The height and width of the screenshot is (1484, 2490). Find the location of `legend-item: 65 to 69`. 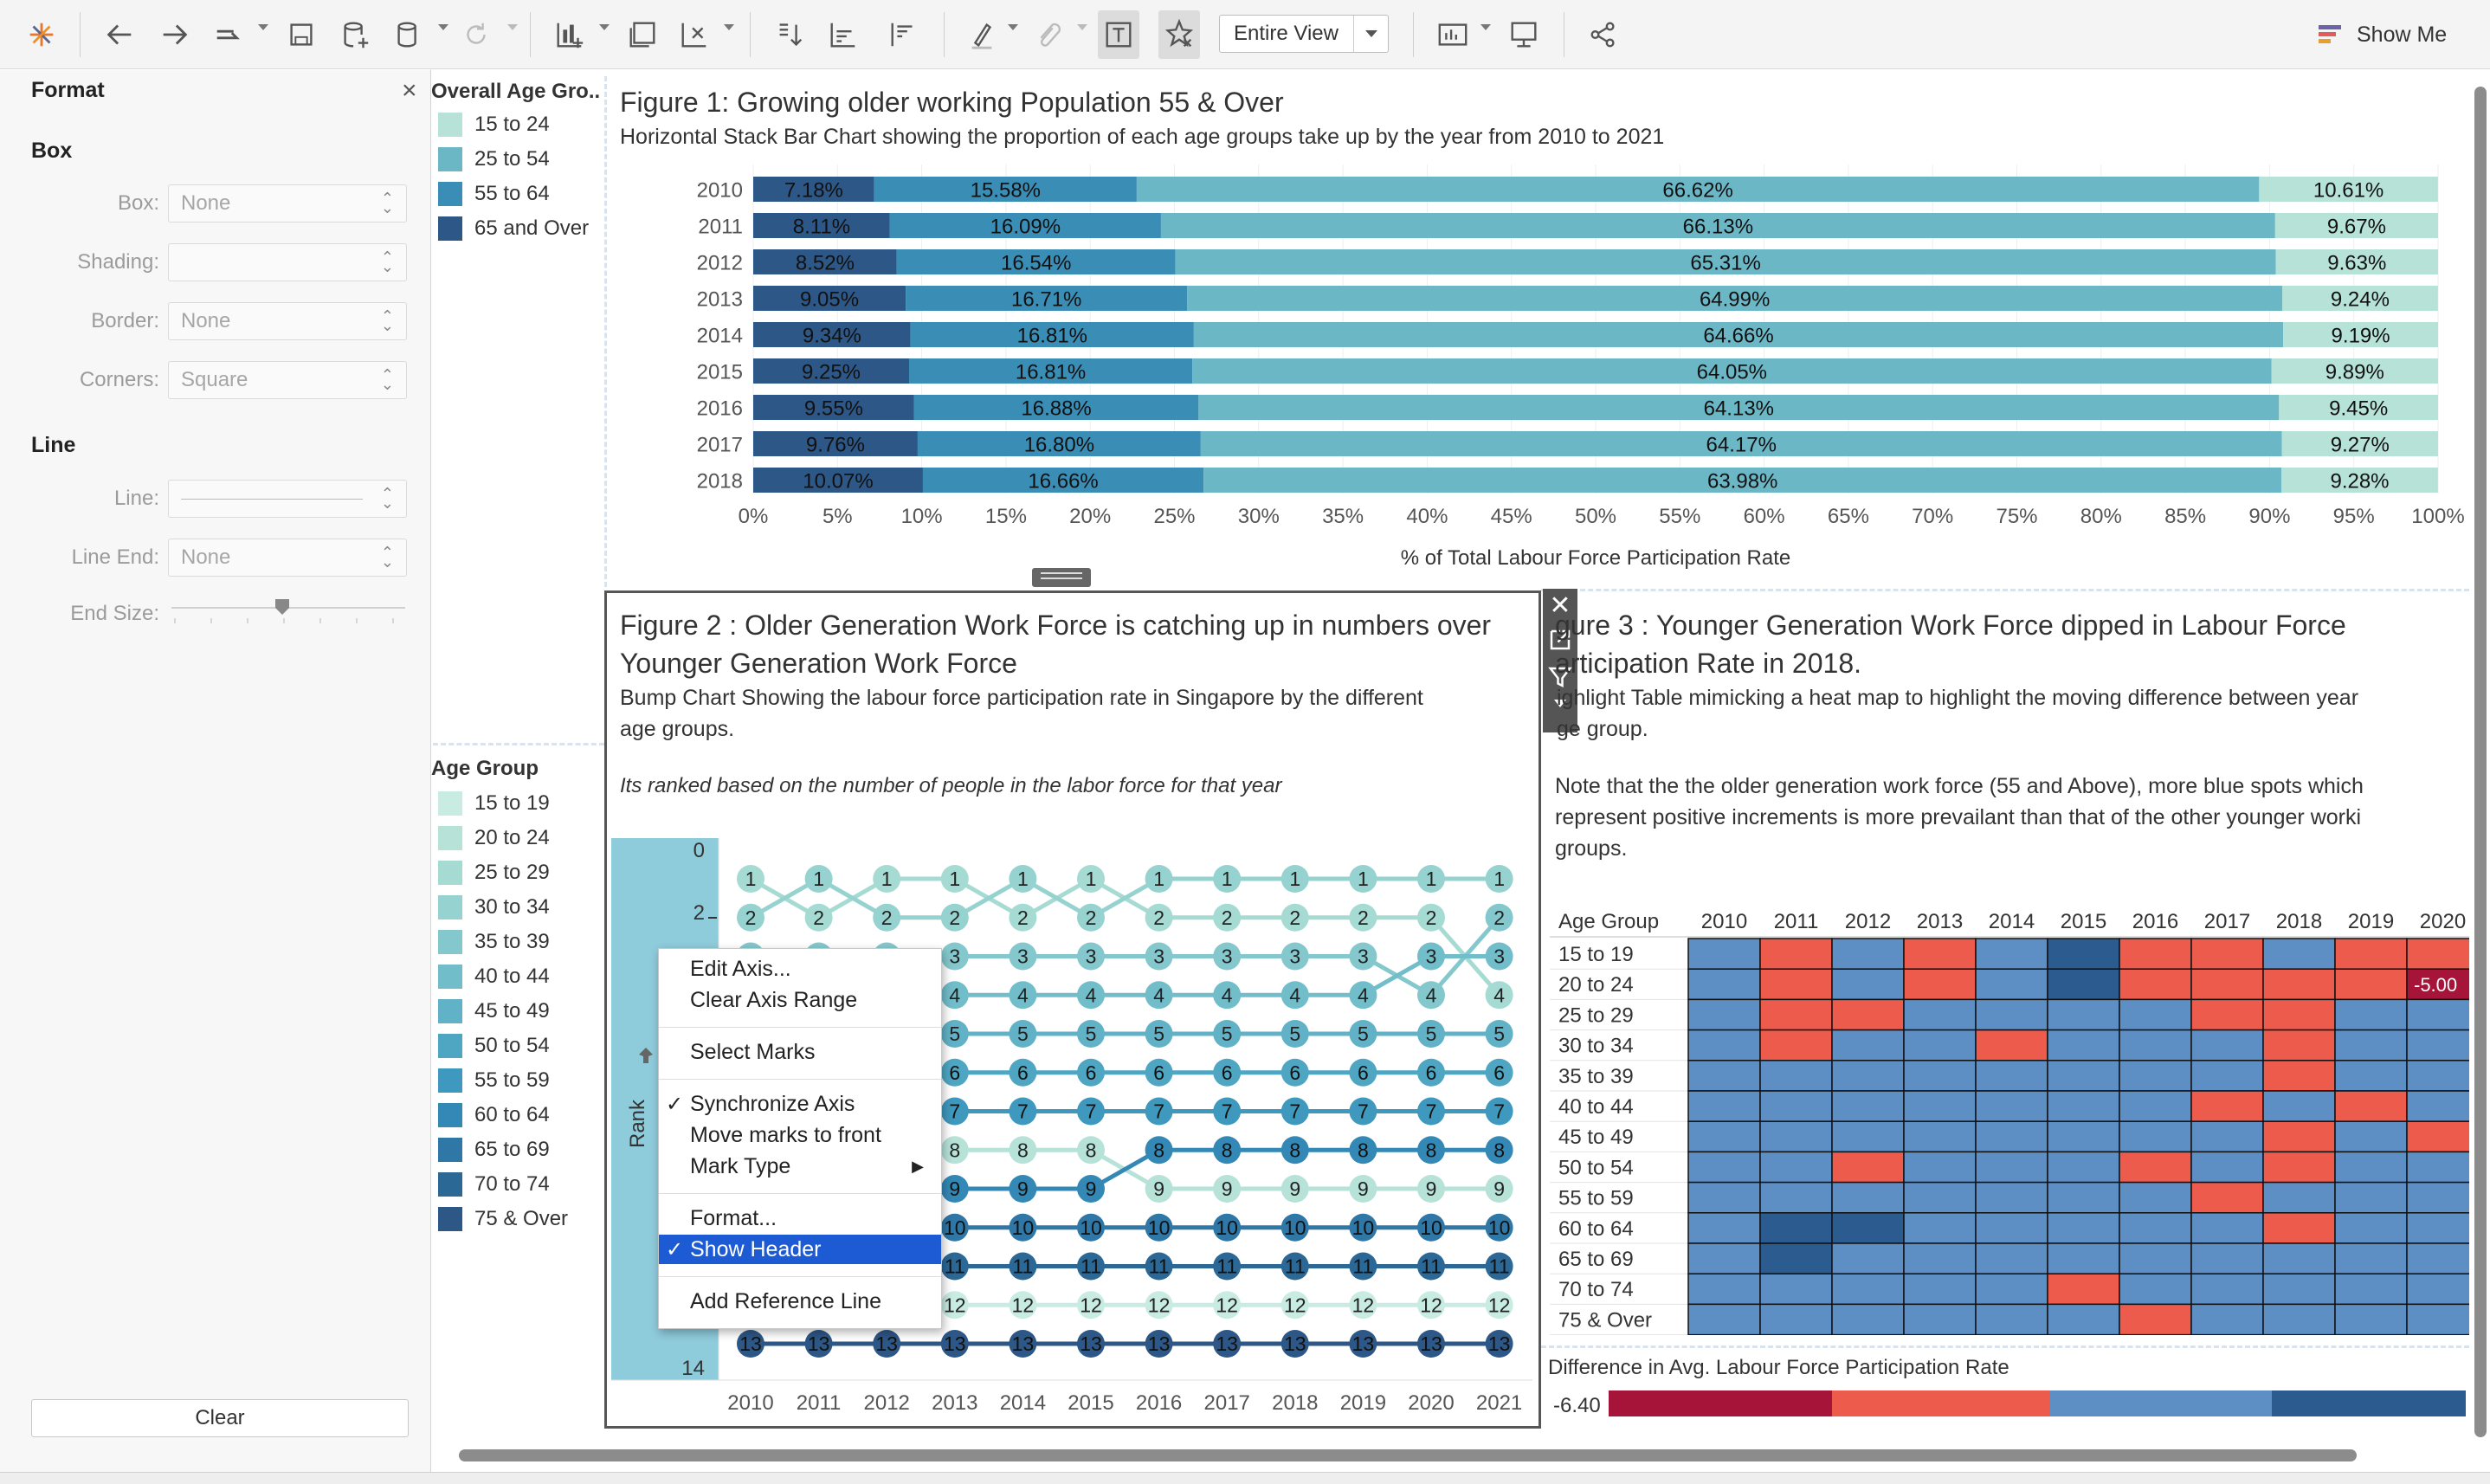

legend-item: 65 to 69 is located at coordinates (494, 1150).